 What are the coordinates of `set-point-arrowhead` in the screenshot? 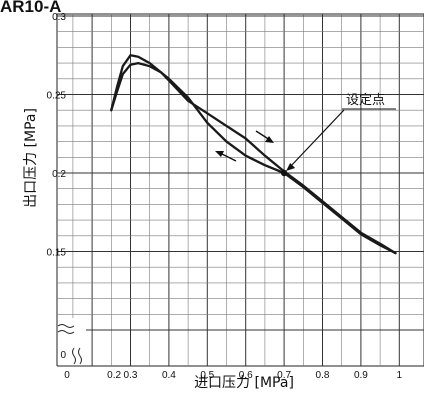 It's located at (291, 167).